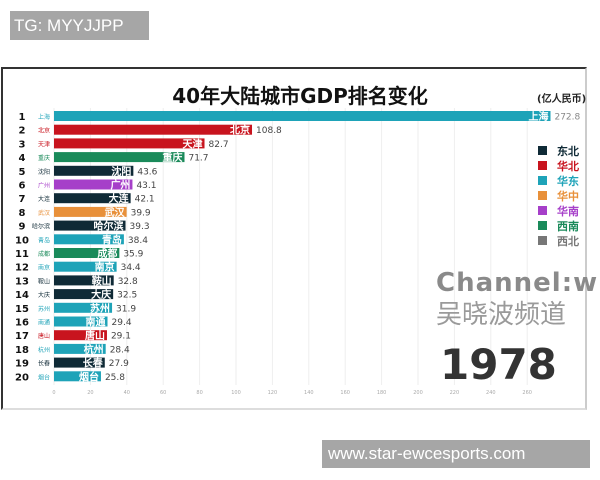  What do you see at coordinates (89, 376) in the screenshot?
I see `bar-inner-label: 烟台` at bounding box center [89, 376].